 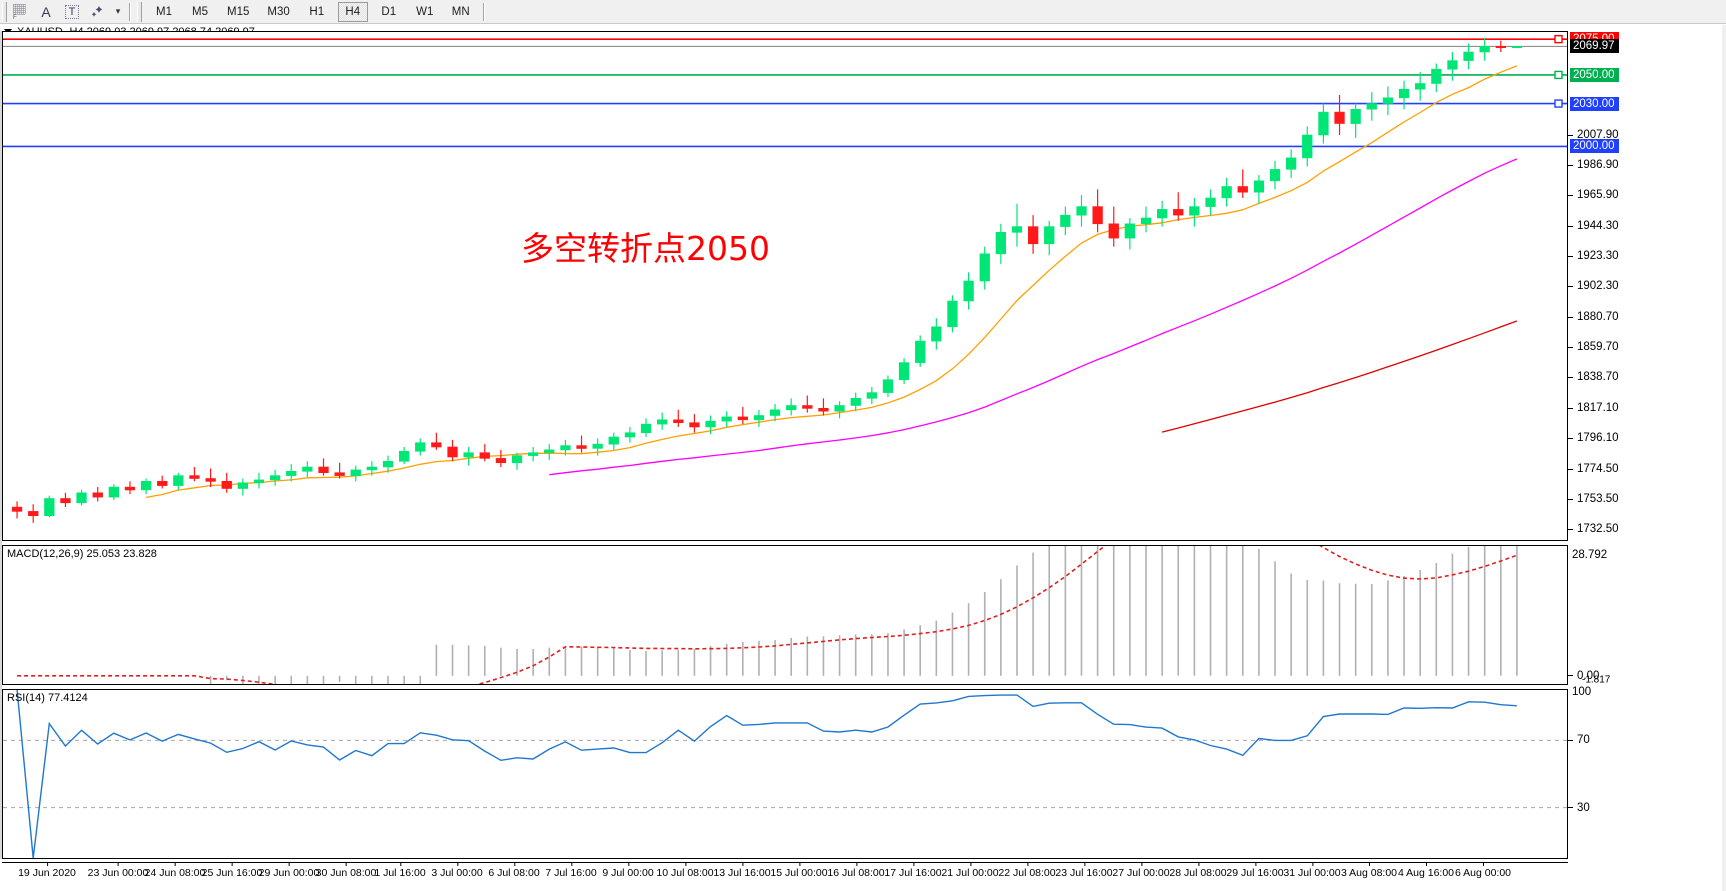 What do you see at coordinates (82, 554) in the screenshot?
I see `macd-label: MACD(12,26,9) 25.053 23.828` at bounding box center [82, 554].